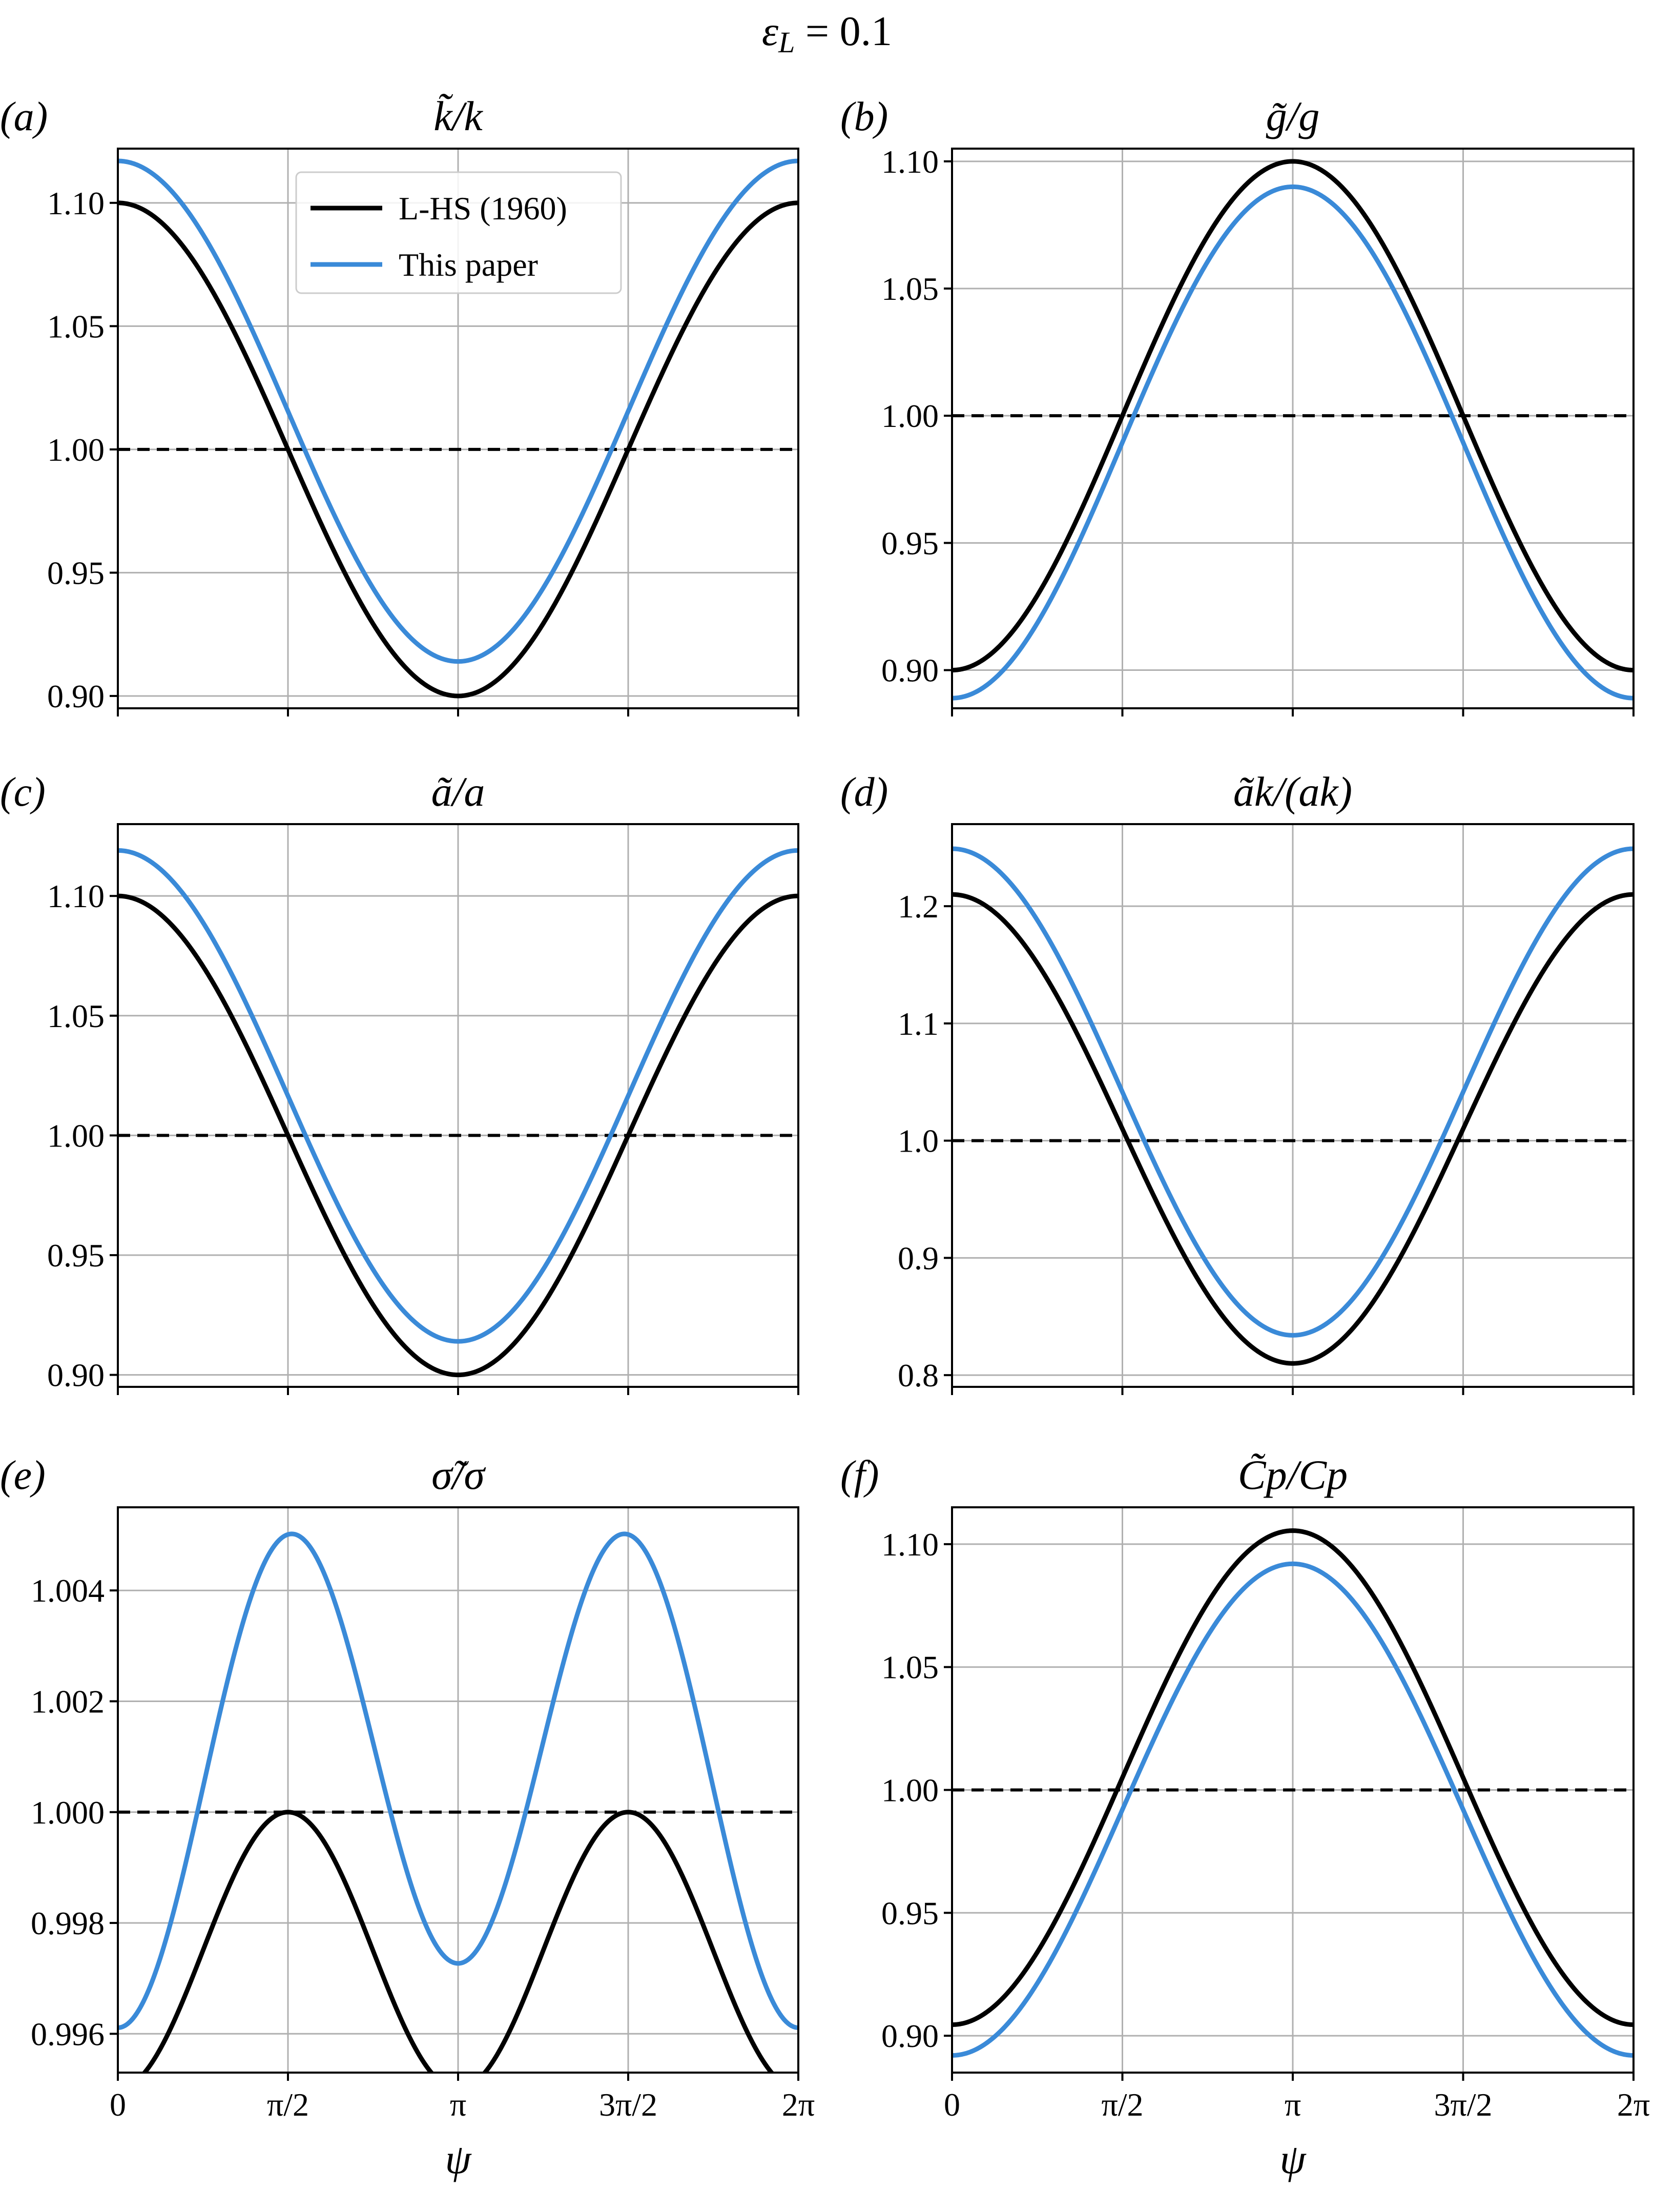 This screenshot has height=2212, width=1654. What do you see at coordinates (918, 1024) in the screenshot?
I see `y-tick-label: 1.1` at bounding box center [918, 1024].